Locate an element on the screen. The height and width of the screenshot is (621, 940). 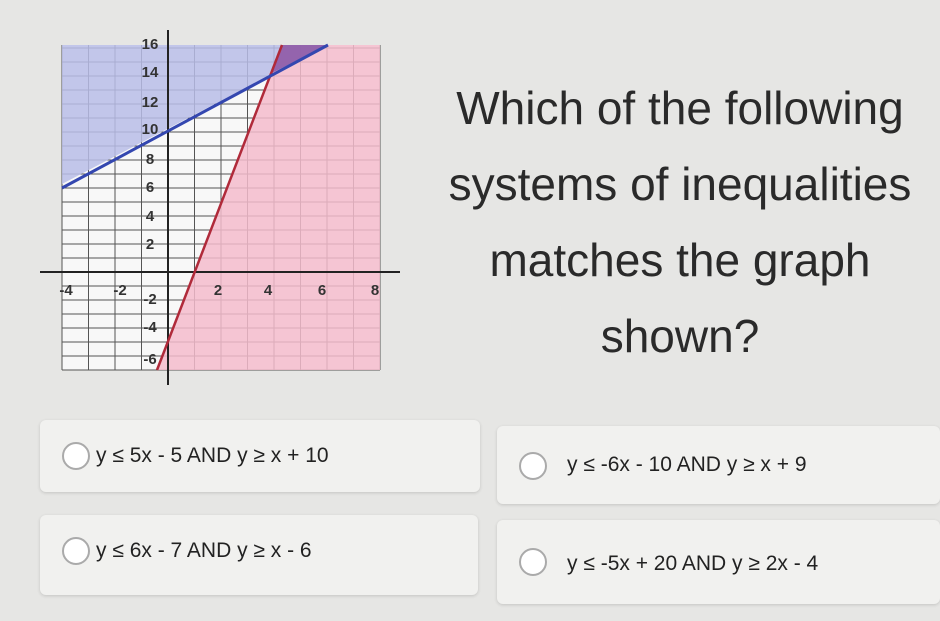
option-text: y ≤ 6x - 7 AND y ≥ x - 6 is located at coordinates (204, 550).